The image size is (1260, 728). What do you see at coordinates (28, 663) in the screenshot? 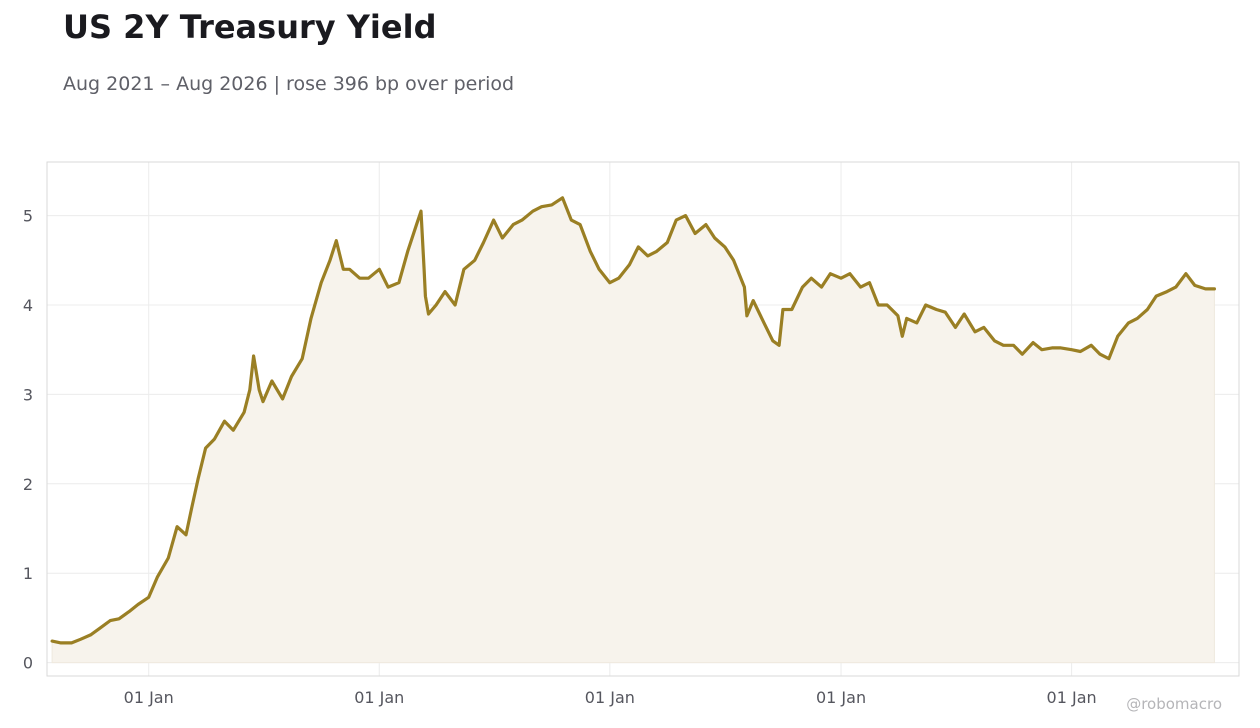
I see `y-tick-label: 0` at bounding box center [28, 663].